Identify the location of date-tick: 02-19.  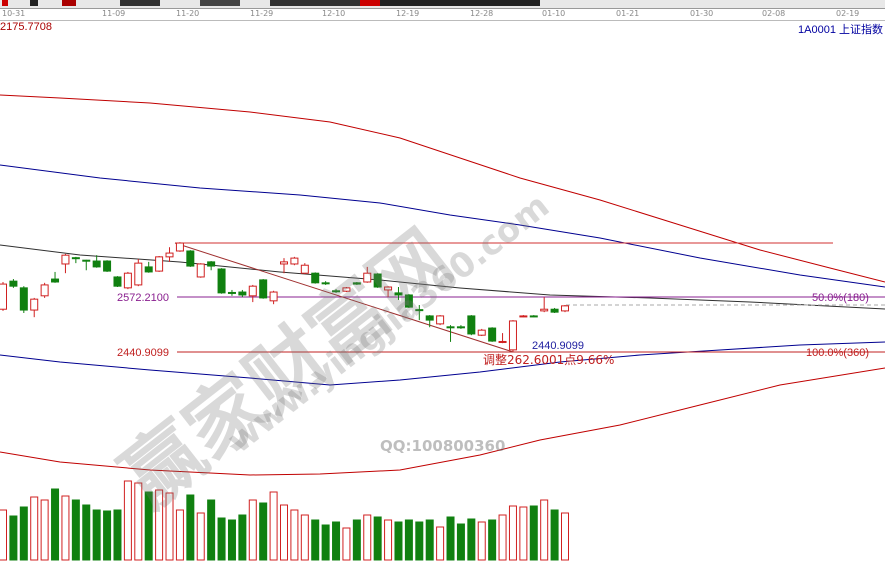
(848, 13).